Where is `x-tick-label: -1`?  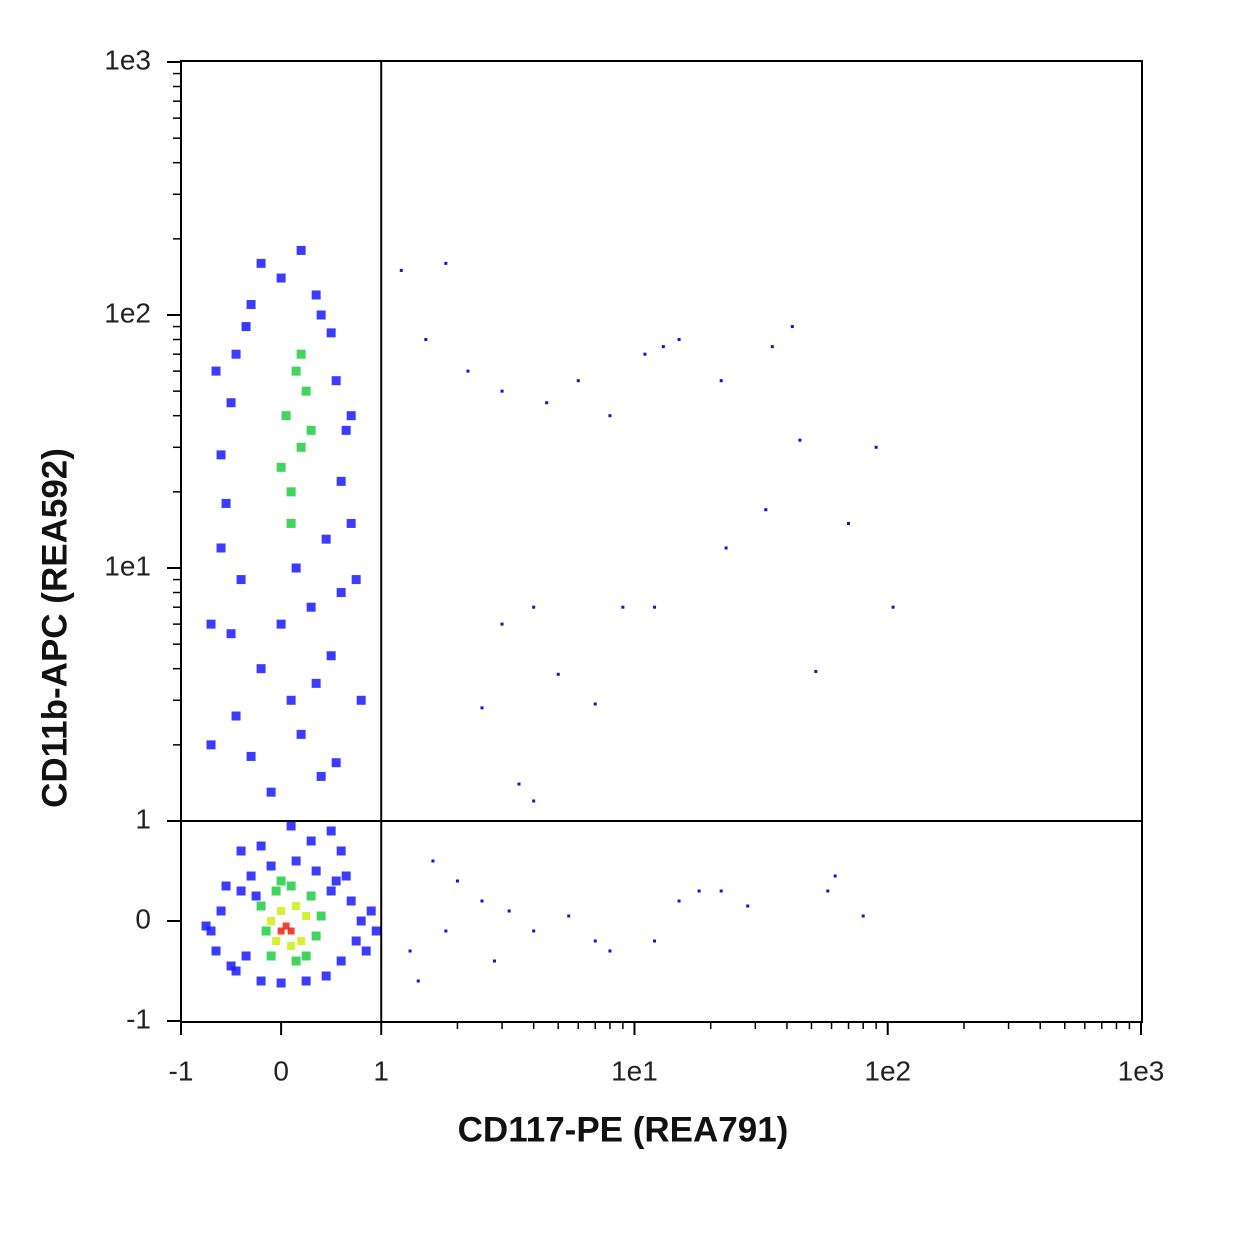 x-tick-label: -1 is located at coordinates (181, 1070).